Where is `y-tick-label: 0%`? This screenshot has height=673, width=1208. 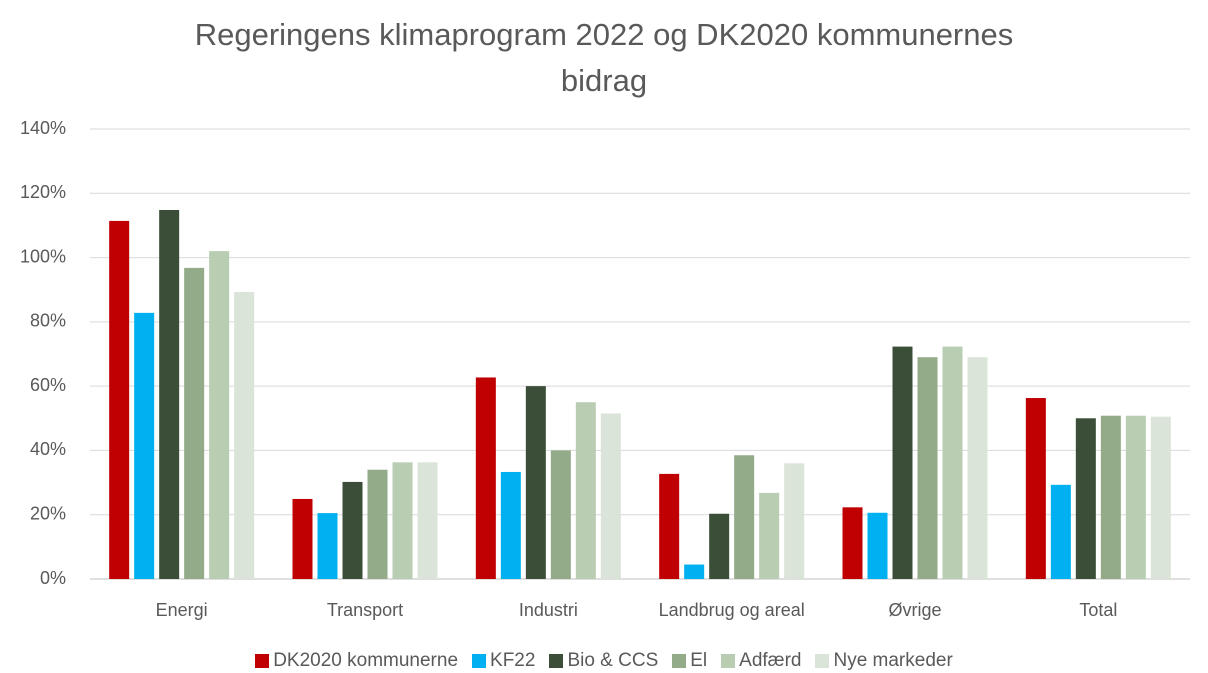 y-tick-label: 0% is located at coordinates (53, 578).